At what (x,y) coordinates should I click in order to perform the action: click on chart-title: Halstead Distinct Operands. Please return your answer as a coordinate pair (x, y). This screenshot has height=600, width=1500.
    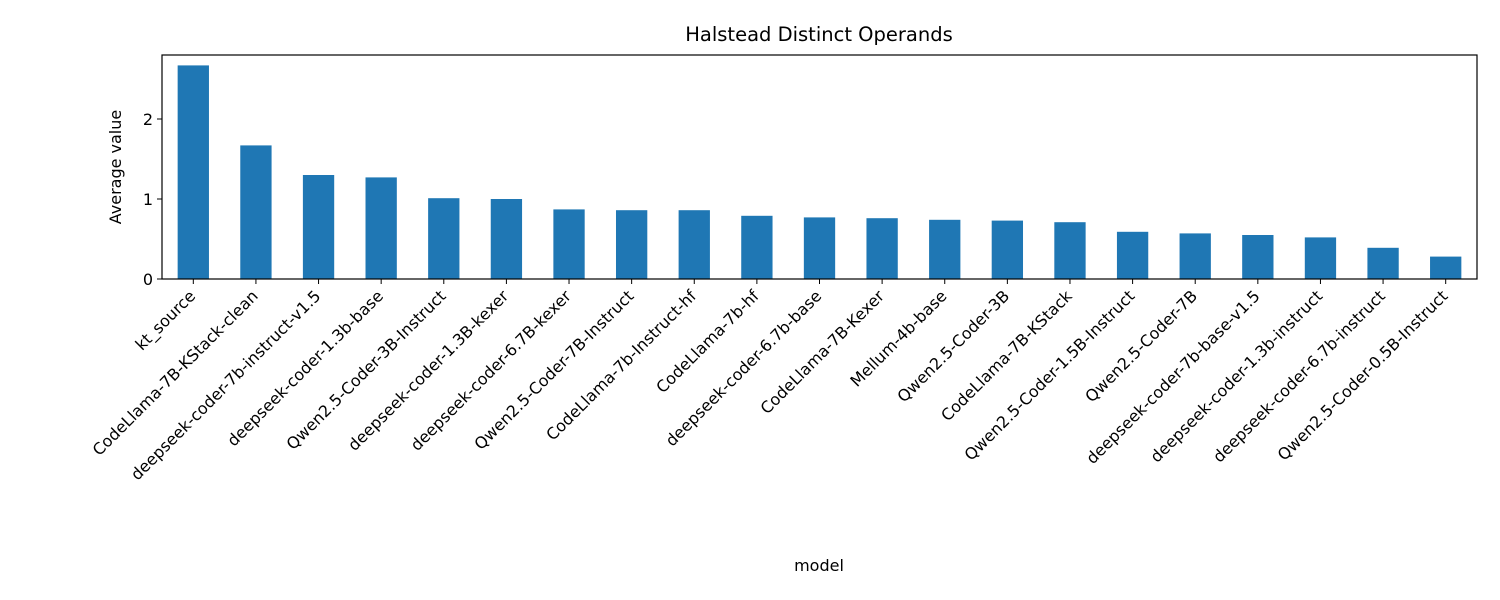
    Looking at the image, I should click on (819, 34).